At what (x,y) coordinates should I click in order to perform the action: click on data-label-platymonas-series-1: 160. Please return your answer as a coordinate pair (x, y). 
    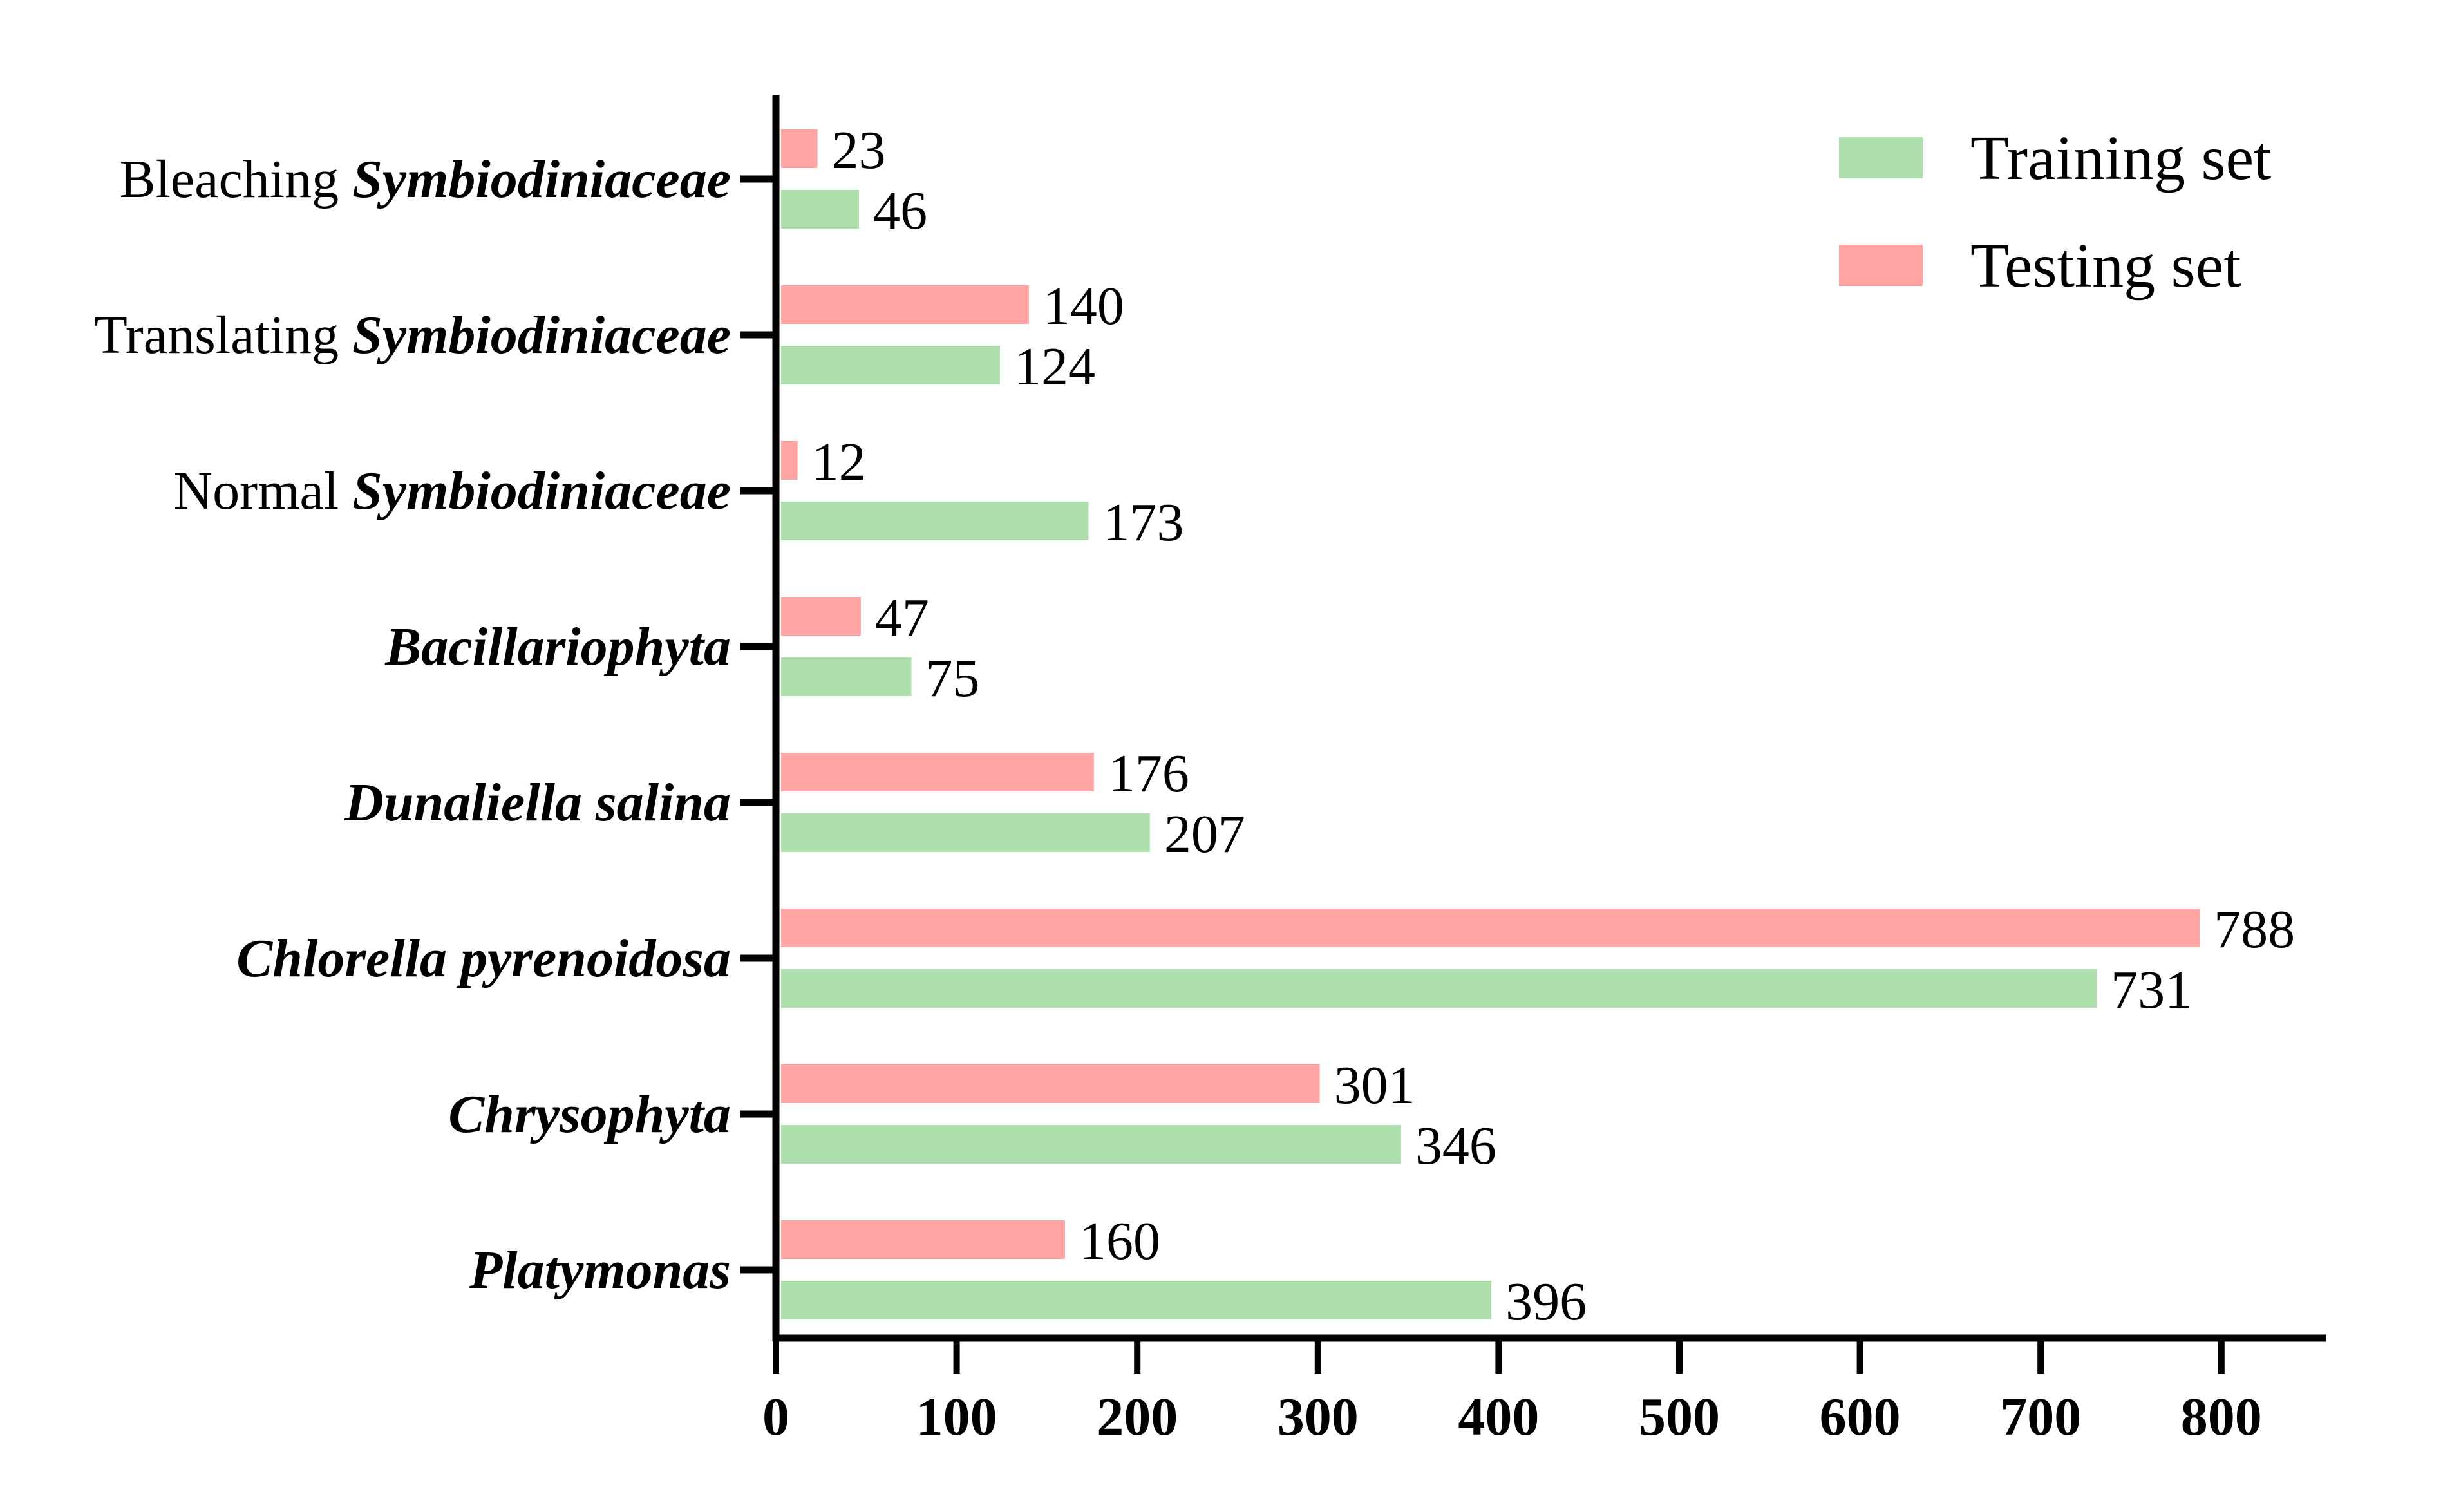
    Looking at the image, I should click on (1119, 1241).